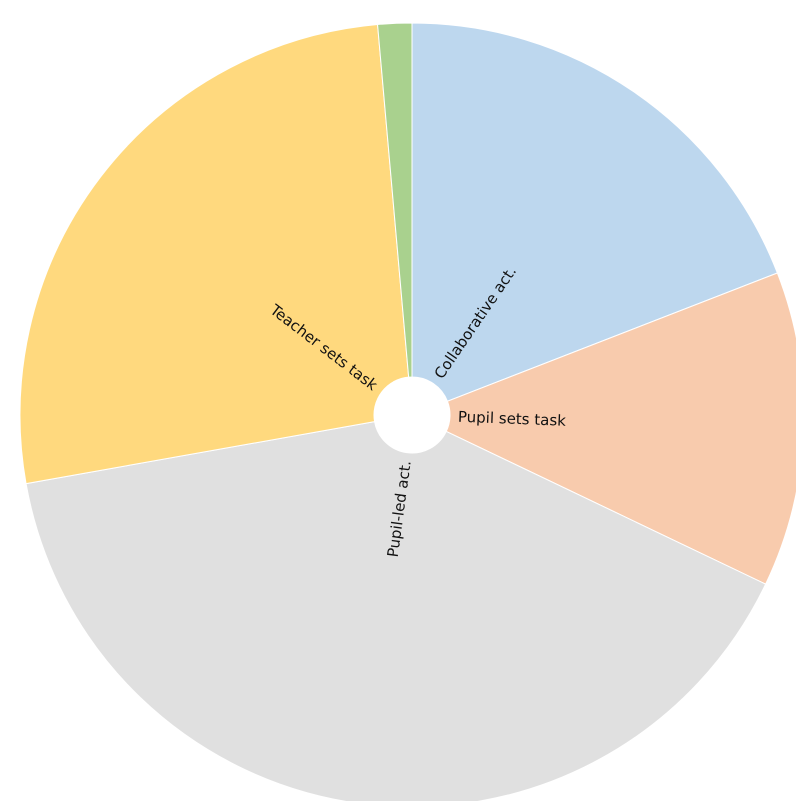  I want to click on slice-label: Pupil-led act., so click(399, 508).